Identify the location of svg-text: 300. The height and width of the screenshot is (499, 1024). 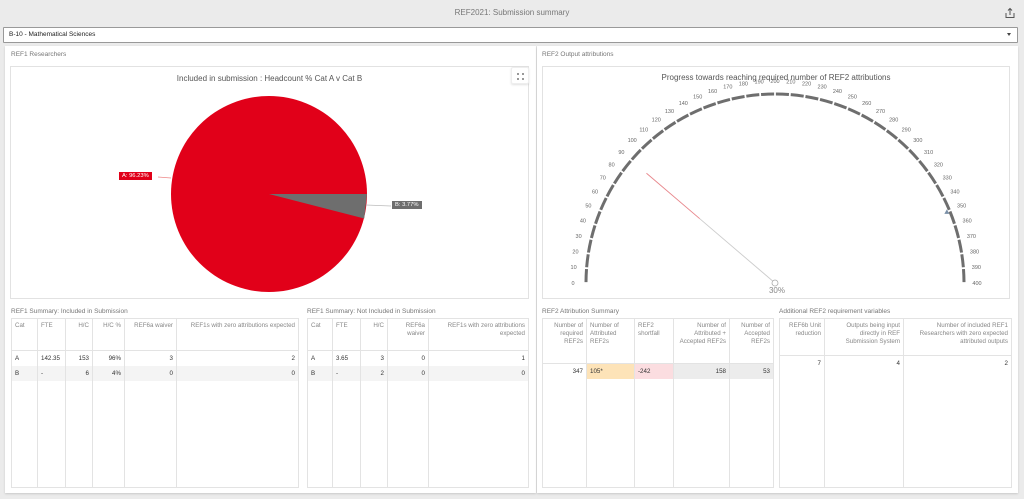
(917, 141).